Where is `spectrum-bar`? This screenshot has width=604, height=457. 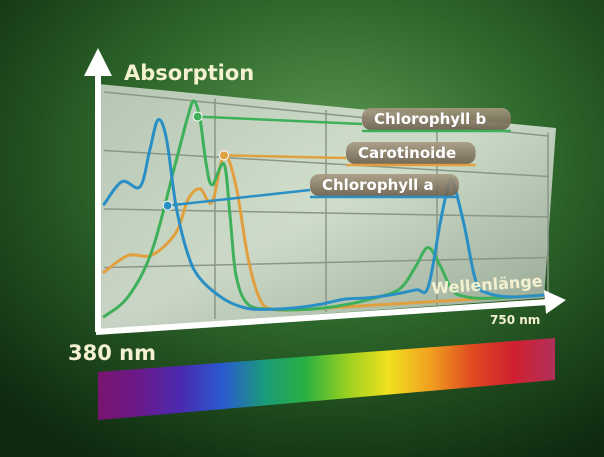
spectrum-bar is located at coordinates (326, 379).